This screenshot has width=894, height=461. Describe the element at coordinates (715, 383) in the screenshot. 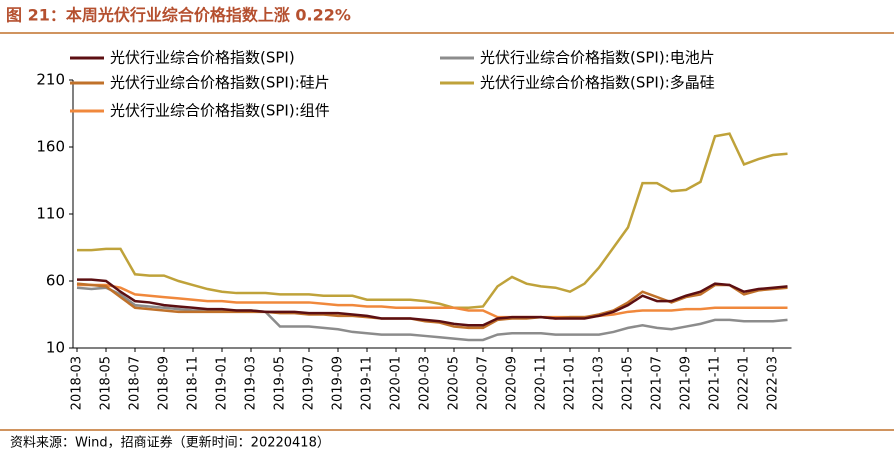

I see `x-tick-label: 2021-11` at that location.